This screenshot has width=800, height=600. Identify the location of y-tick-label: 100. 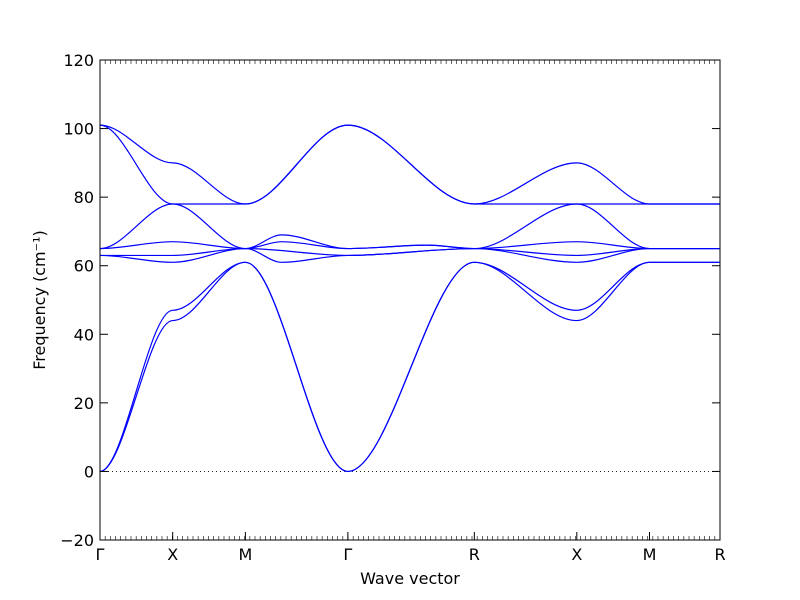
(78, 129).